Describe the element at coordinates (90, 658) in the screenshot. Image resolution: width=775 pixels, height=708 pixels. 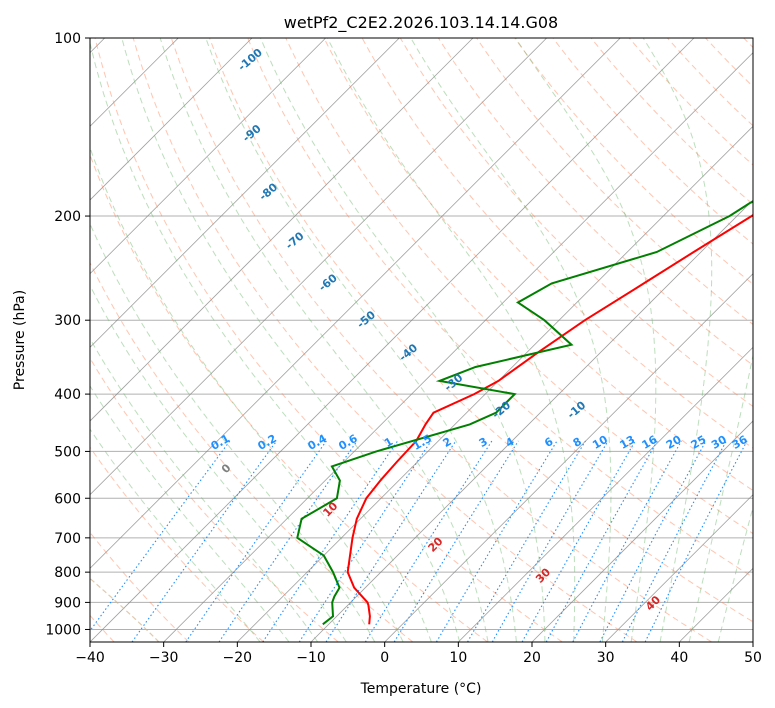
I see `x-tick-label: −40` at that location.